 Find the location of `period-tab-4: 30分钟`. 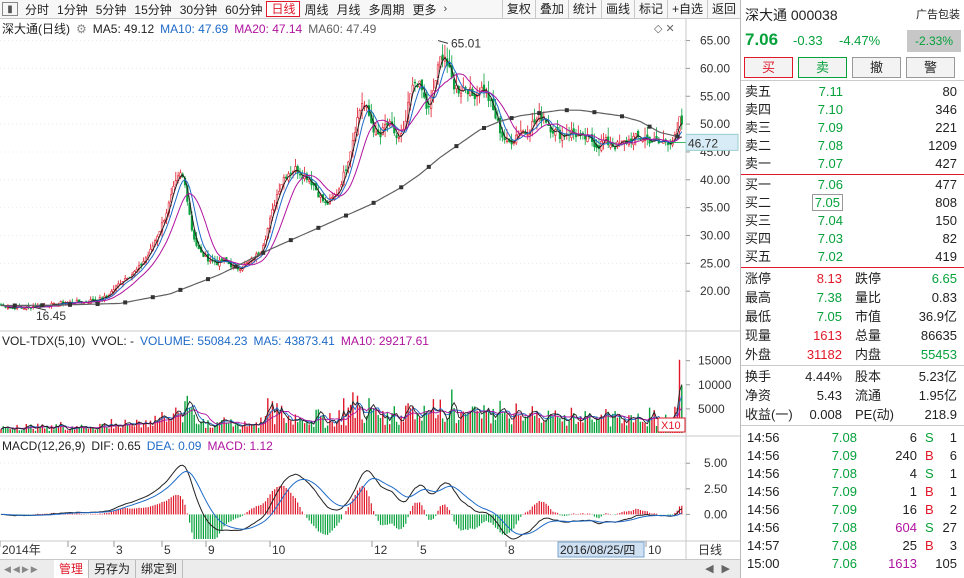

period-tab-4: 30分钟 is located at coordinates (198, 9).